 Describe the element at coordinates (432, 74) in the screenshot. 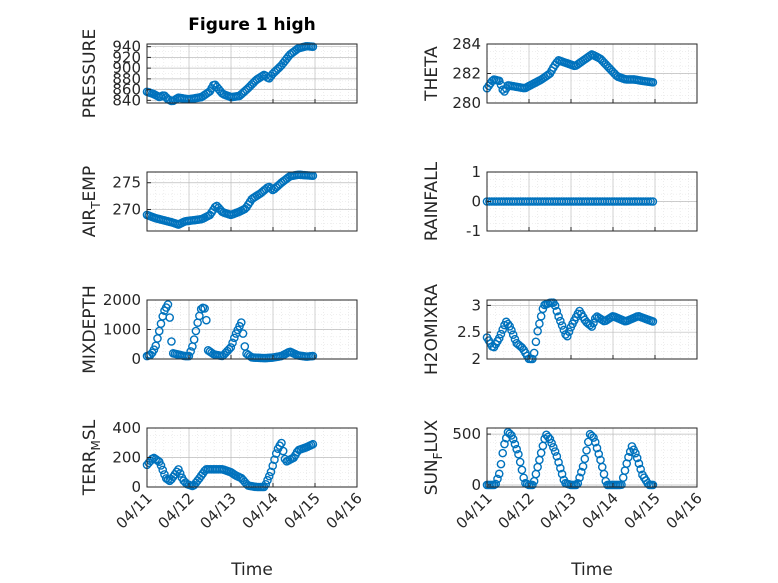

I see `y-axis-label: THETA` at that location.